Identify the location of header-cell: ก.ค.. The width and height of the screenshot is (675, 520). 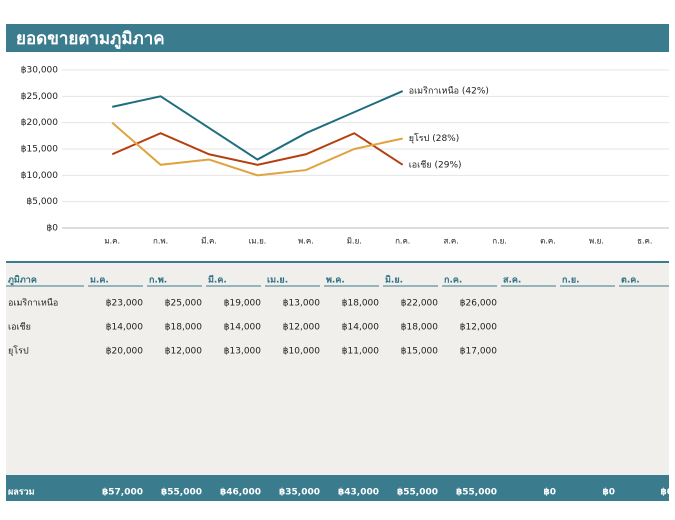
(453, 281).